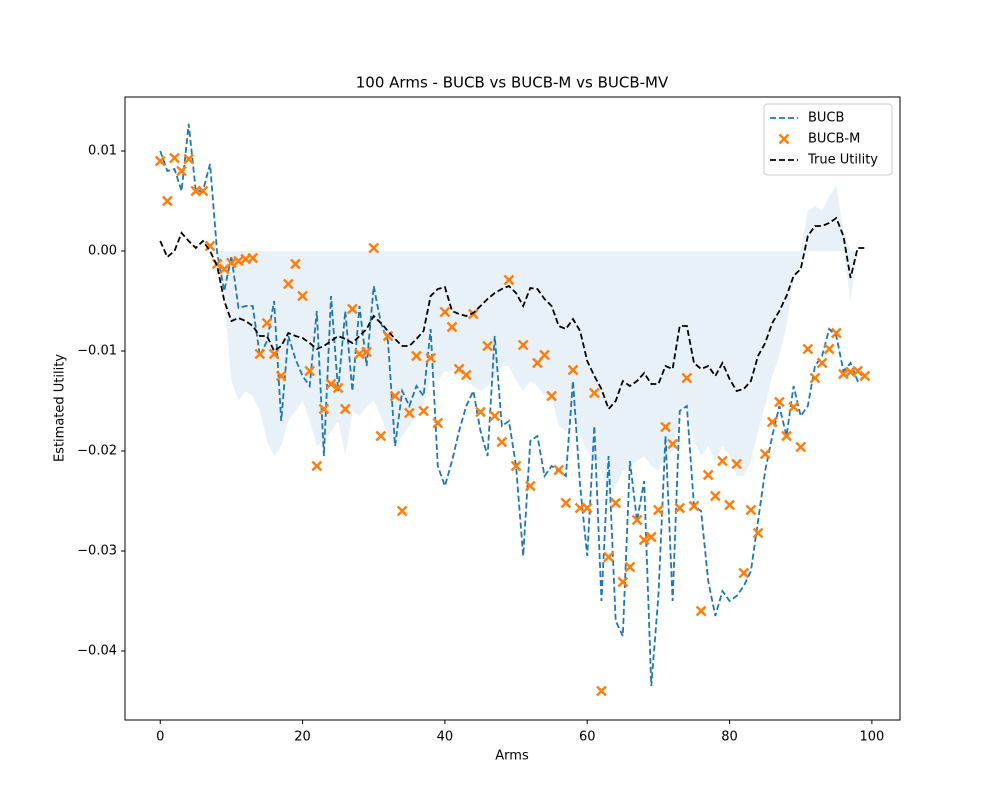  What do you see at coordinates (302, 737) in the screenshot?
I see `x-tick-label: 20` at bounding box center [302, 737].